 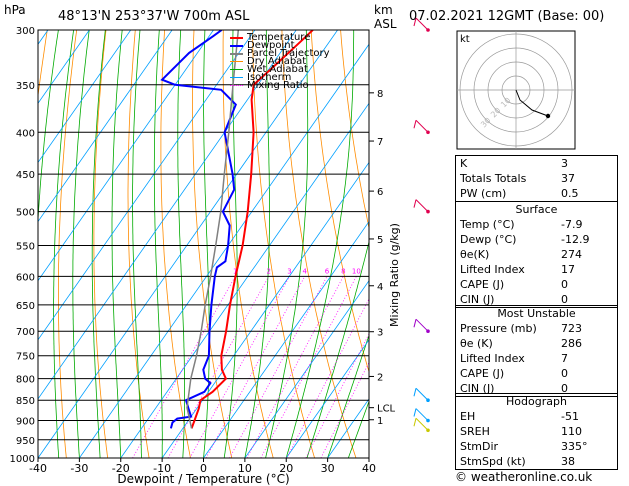 I want to click on hodograph-kt-label: kt, so click(x=465, y=39).